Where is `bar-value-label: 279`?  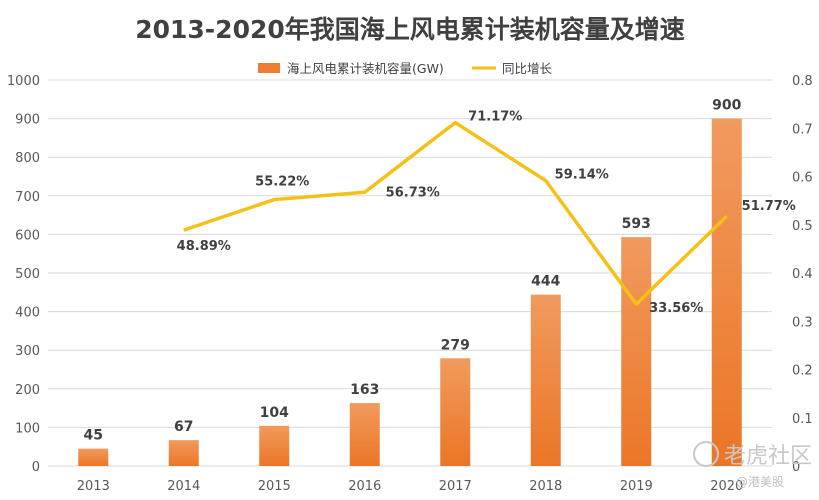
bar-value-label: 279 is located at coordinates (455, 345).